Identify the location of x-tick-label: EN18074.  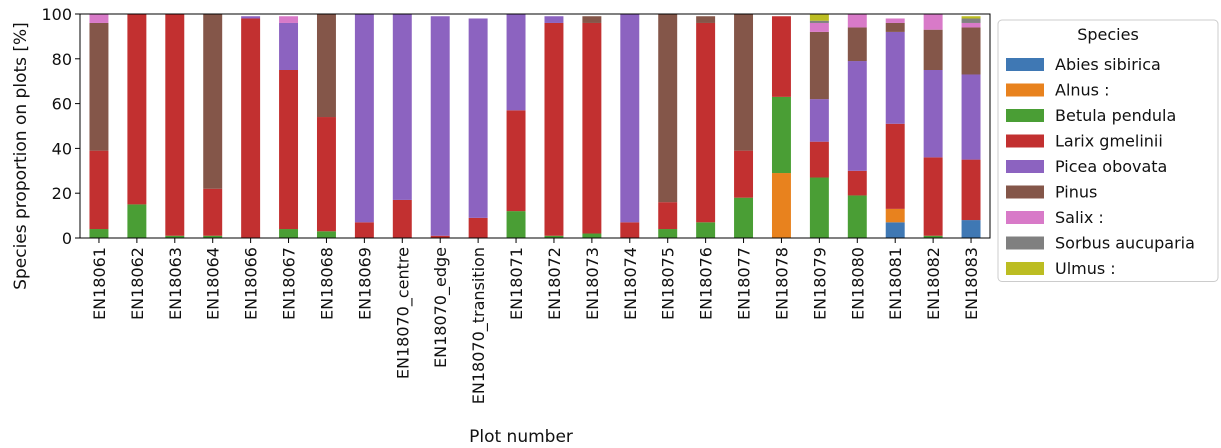
(630, 283).